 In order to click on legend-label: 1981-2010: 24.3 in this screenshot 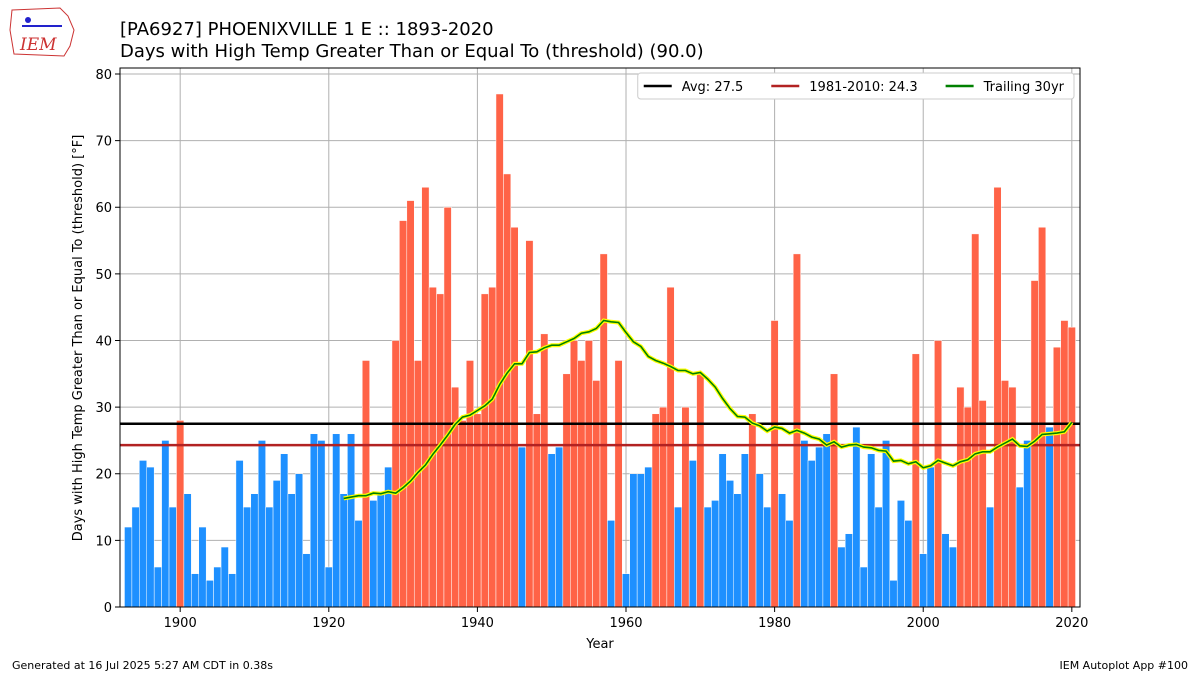, I will do `click(863, 87)`.